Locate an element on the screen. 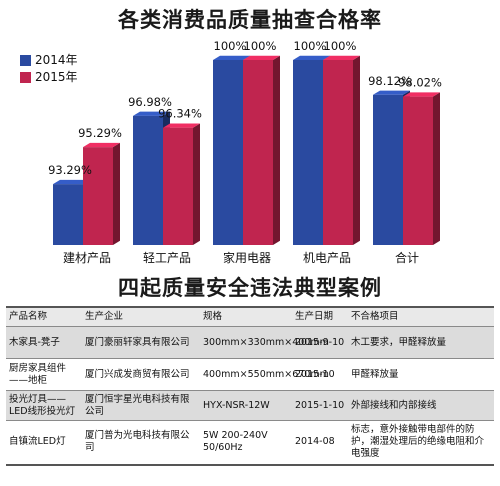  cell-company: 厦门豪丽轩家具有限公司 is located at coordinates (141, 342).